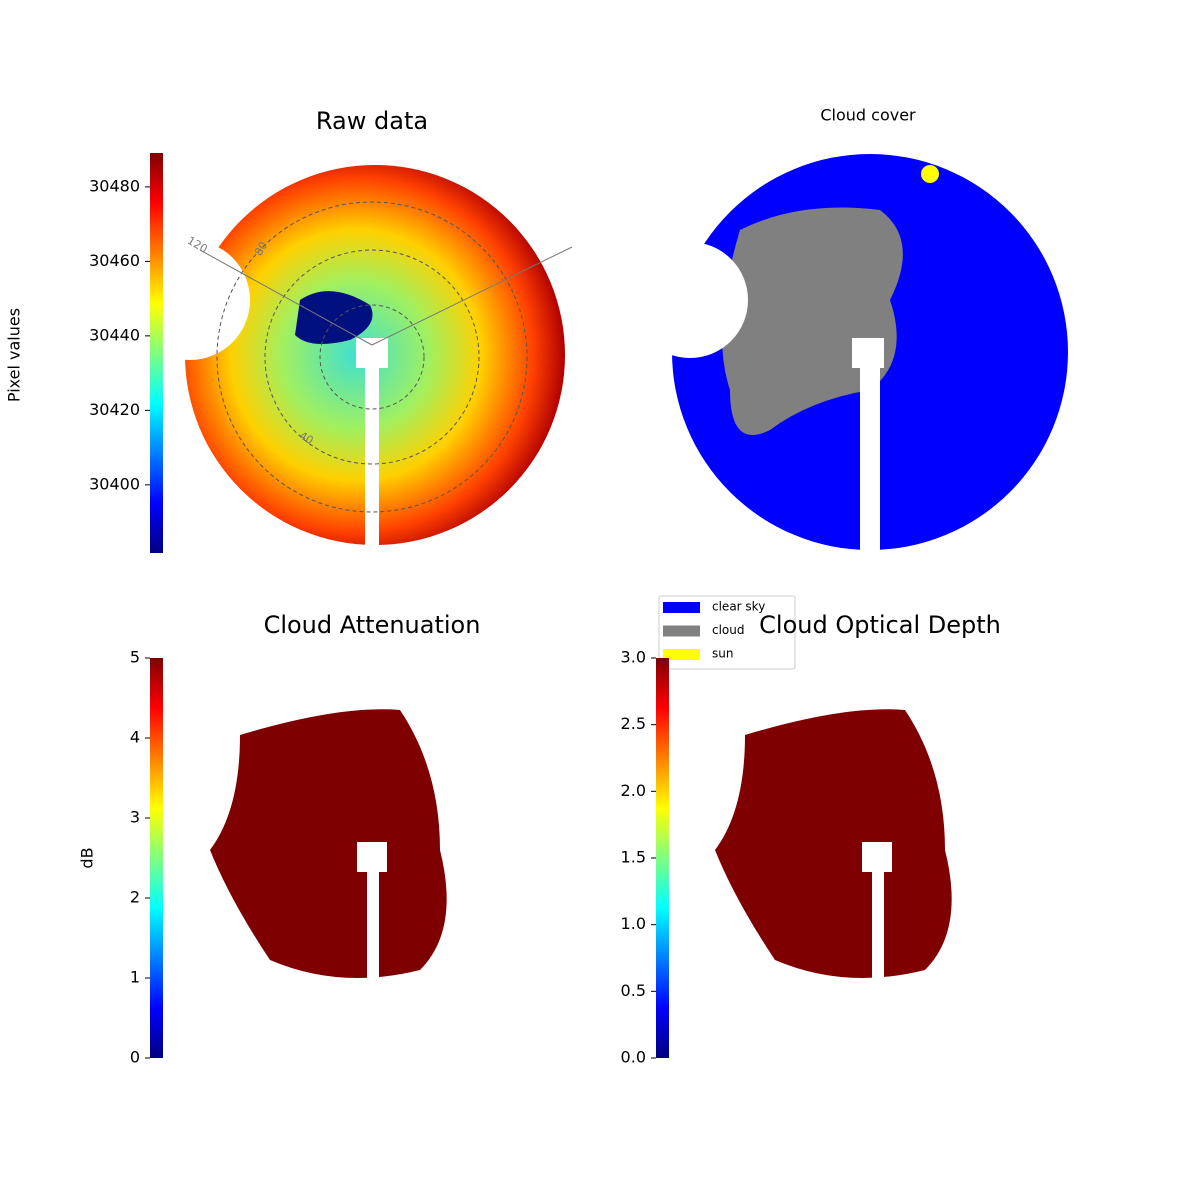 This screenshot has width=1200, height=1200. What do you see at coordinates (868, 115) in the screenshot?
I see `panel-title: Cloud cover` at bounding box center [868, 115].